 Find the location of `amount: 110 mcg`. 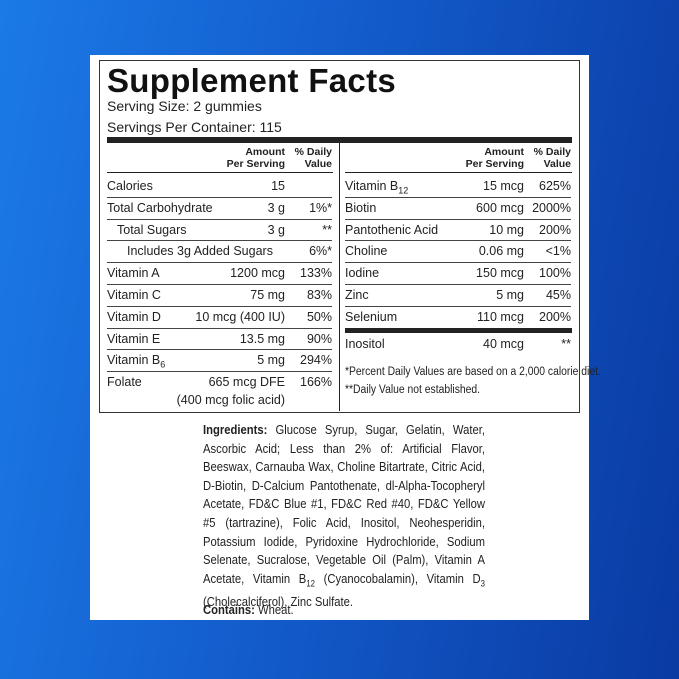

amount: 110 mcg is located at coordinates (500, 316).